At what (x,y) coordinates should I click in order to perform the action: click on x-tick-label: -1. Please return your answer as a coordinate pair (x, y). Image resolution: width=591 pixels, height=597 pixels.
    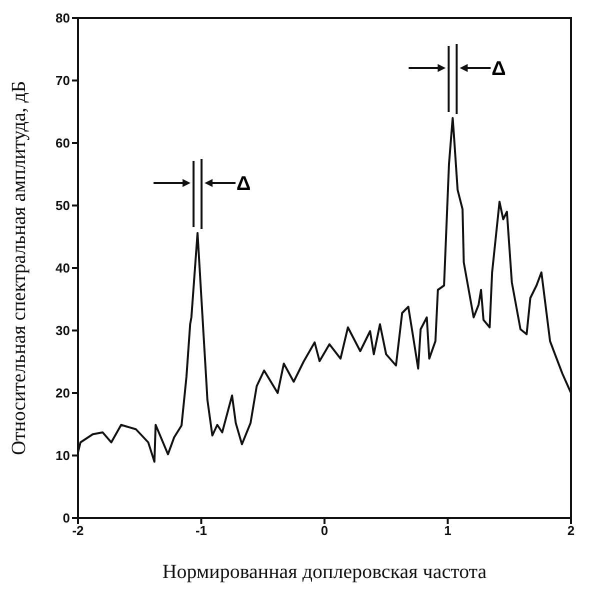
    Looking at the image, I should click on (201, 530).